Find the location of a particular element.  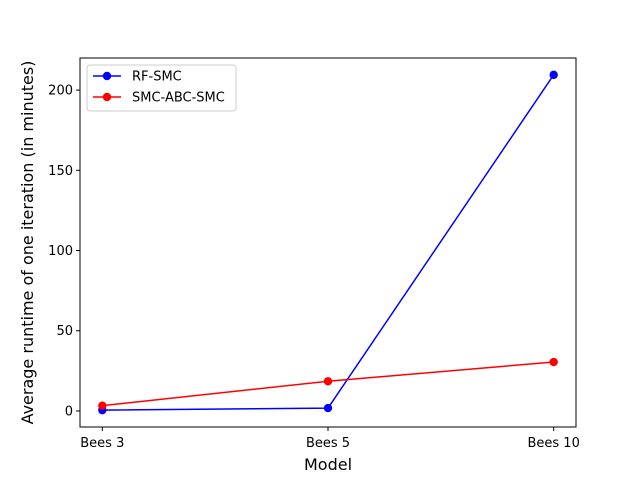

x-axis-ticks: Bees 3 Bees 5 Bees 10 is located at coordinates (330, 439).